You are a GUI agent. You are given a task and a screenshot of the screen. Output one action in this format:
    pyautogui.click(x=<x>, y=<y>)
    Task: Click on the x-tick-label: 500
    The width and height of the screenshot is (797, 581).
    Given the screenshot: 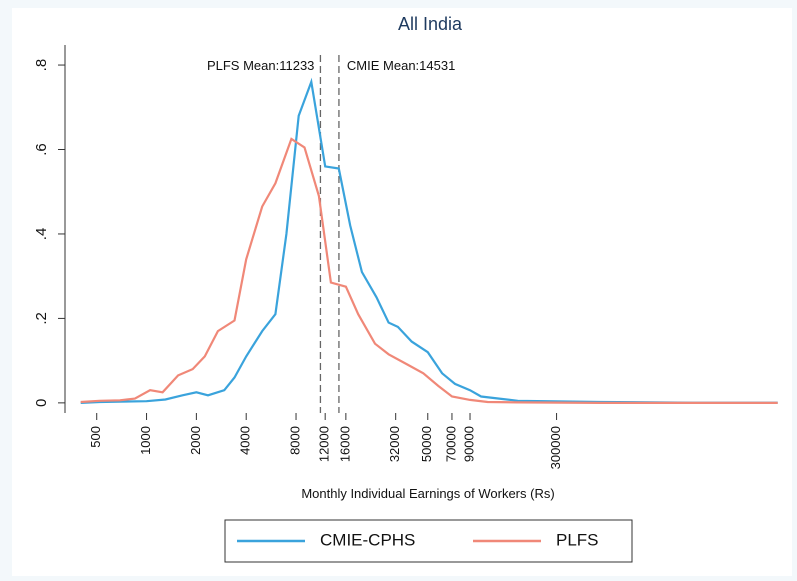 What is the action you would take?
    pyautogui.click(x=95, y=437)
    